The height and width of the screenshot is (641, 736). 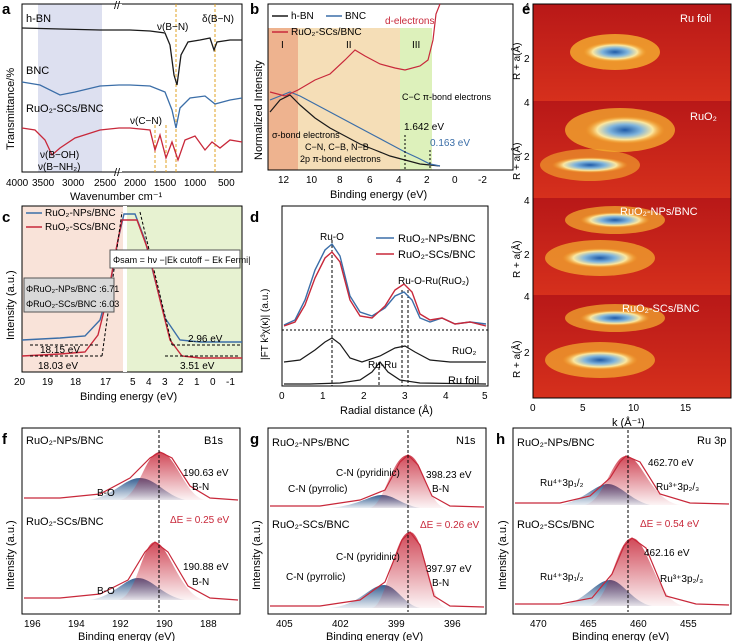 I want to click on x-ticks: 0 5 10 15, so click(x=611, y=408).